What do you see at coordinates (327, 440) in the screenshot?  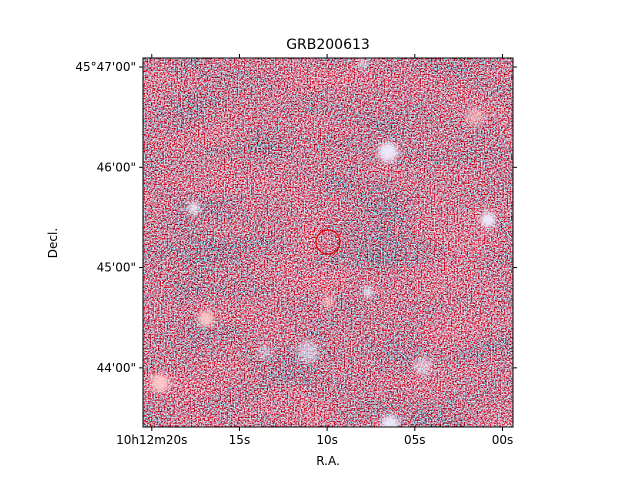 I see `x-tick-label: 10s` at bounding box center [327, 440].